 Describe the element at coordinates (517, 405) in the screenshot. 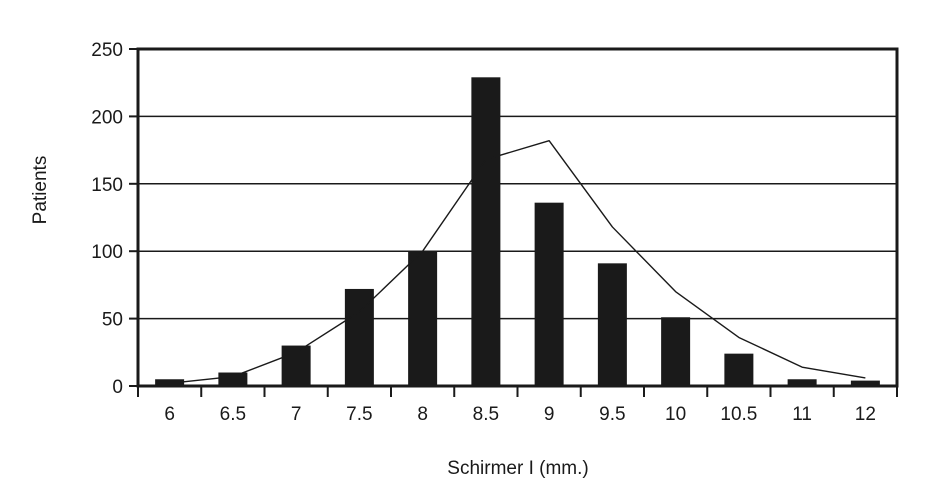

I see `x-axis-ticks: 6 6.5 7 7.5 8 8.5 9 9.5 10 10.5 11 12` at that location.